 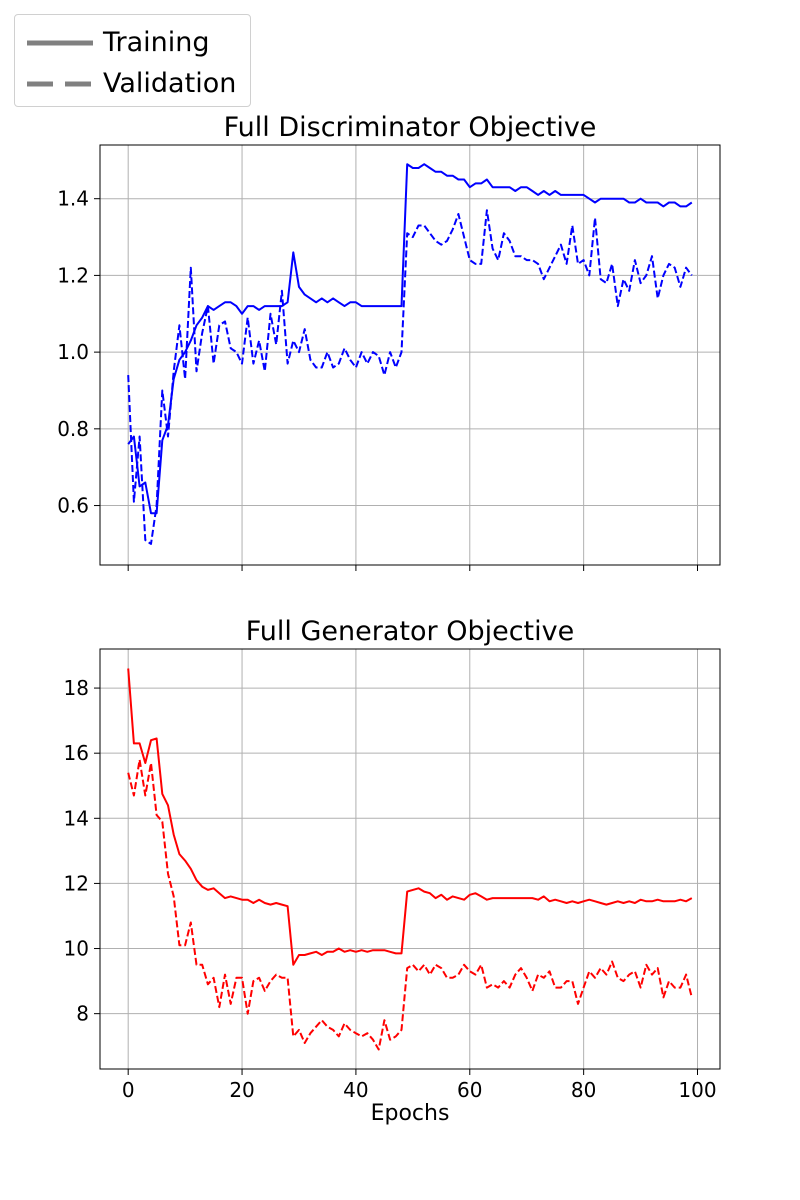 What do you see at coordinates (170, 83) in the screenshot?
I see `legend-label-validation: Validation` at bounding box center [170, 83].